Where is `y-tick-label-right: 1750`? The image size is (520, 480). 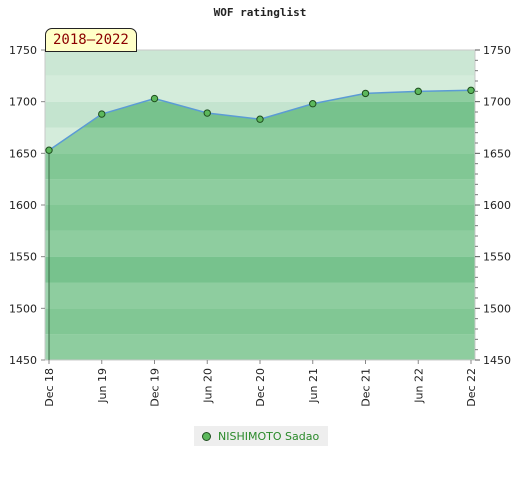 y-tick-label-right: 1750 is located at coordinates (497, 50).